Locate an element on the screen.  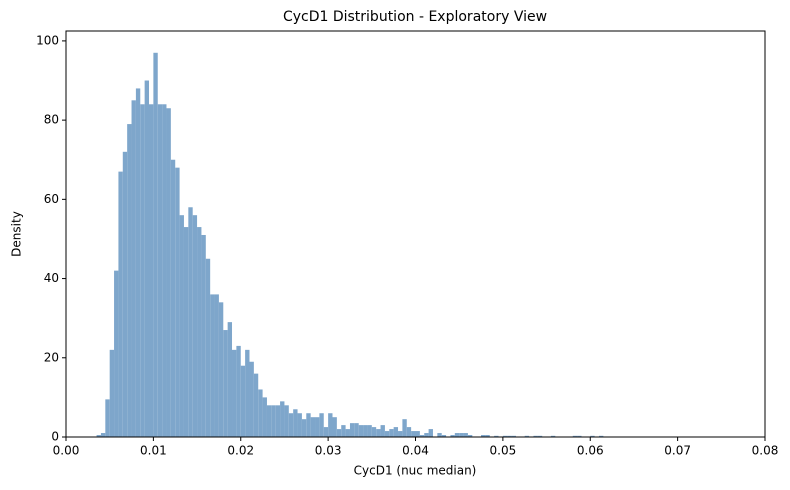
x-tick-label: 0.06 is located at coordinates (590, 451).